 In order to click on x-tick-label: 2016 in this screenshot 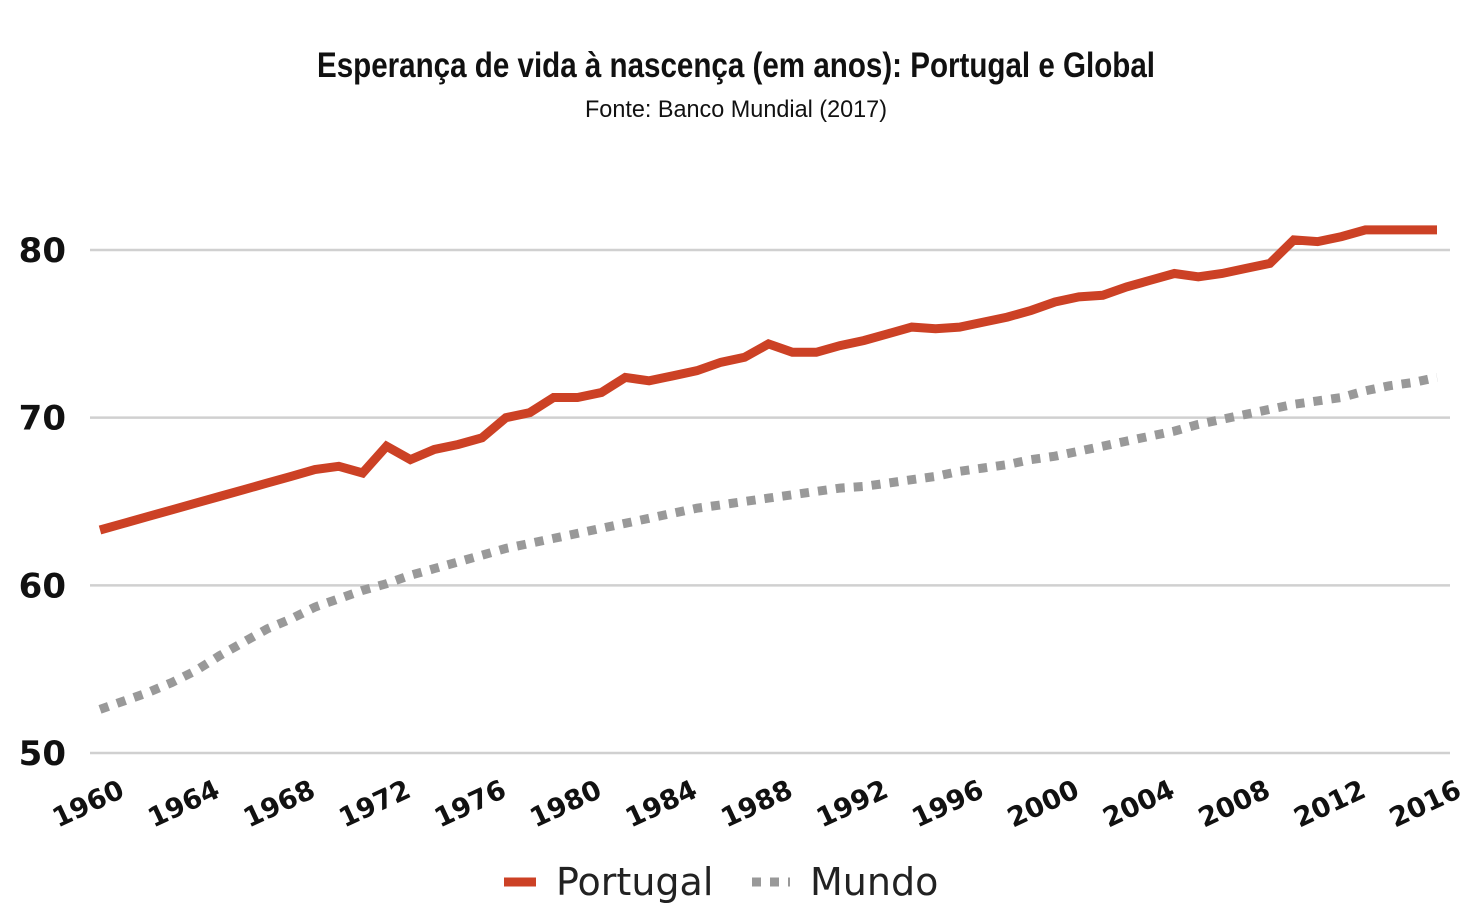, I will do `click(1425, 804)`.